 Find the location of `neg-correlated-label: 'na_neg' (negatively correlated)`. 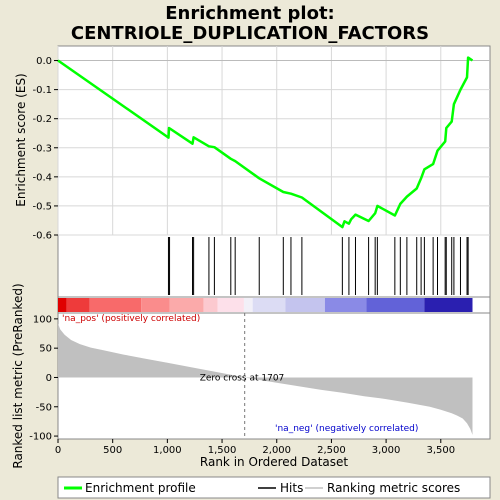

neg-correlated-label: 'na_neg' (negatively correlated) is located at coordinates (346, 429).